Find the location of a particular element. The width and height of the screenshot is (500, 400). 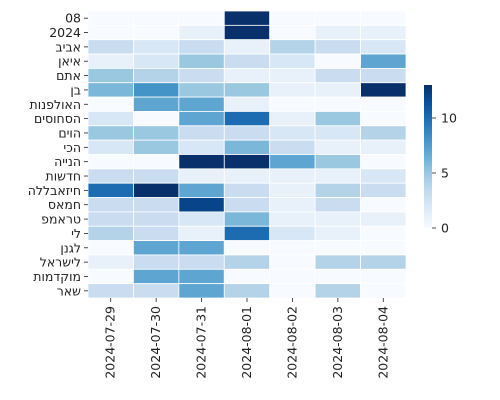

y-tick-label: חדשות is located at coordinates (63, 176).